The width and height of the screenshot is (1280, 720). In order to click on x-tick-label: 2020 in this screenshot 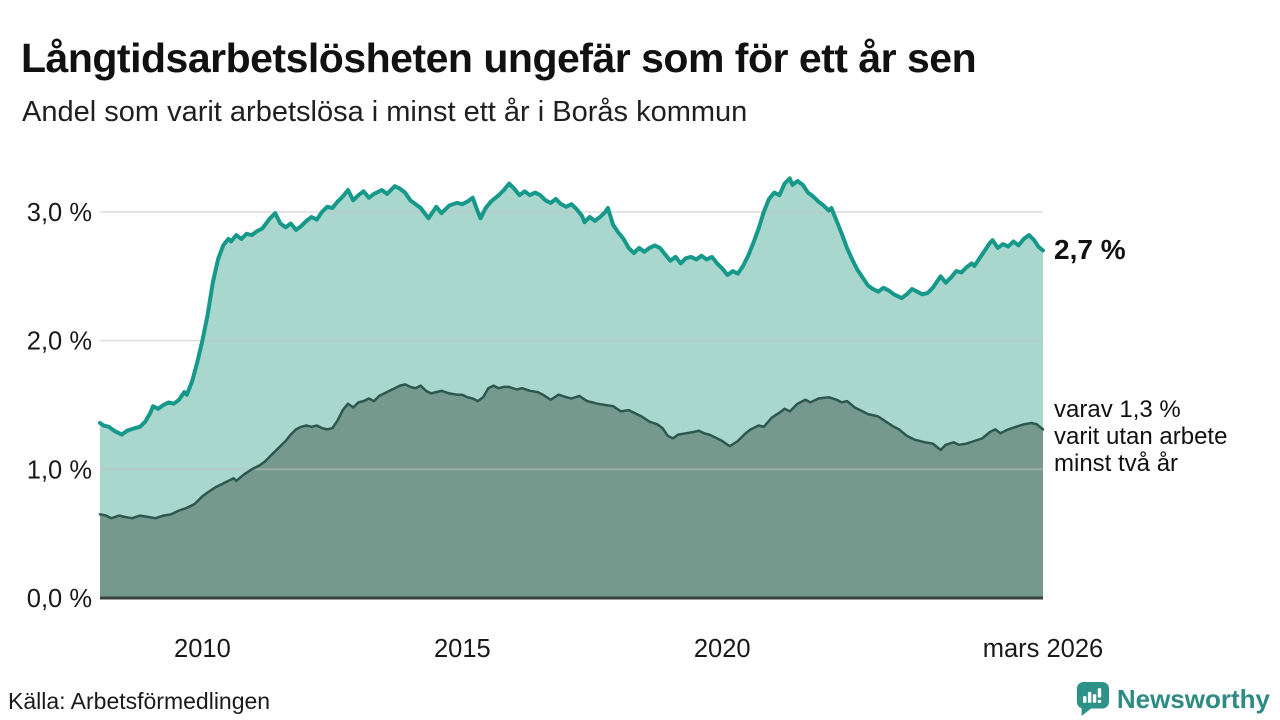, I will do `click(722, 649)`.